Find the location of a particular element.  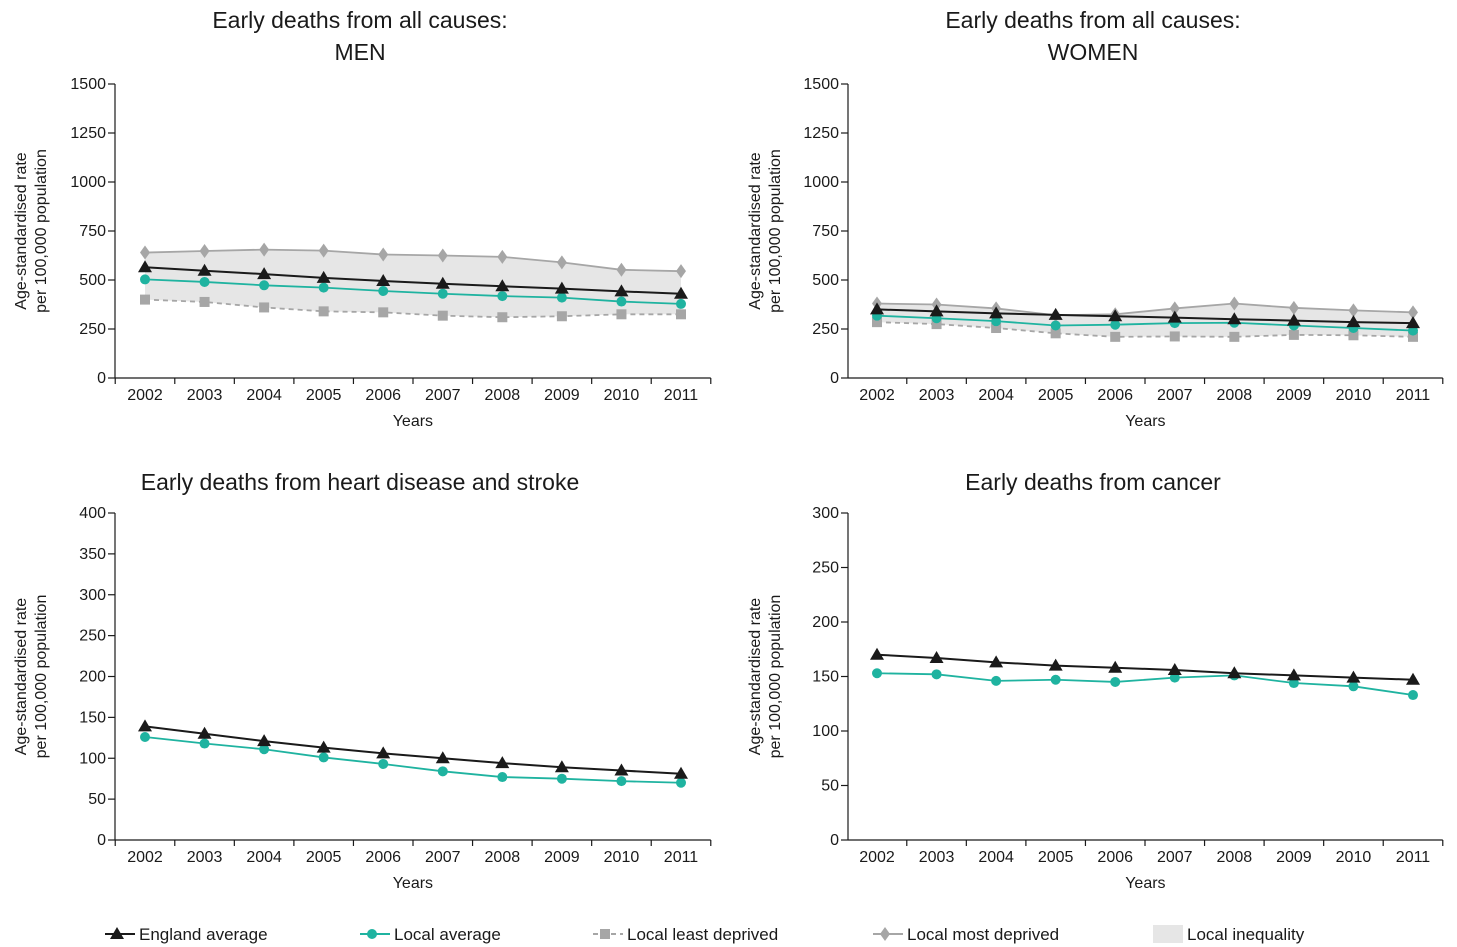

chart-title: Early deaths from cancer is located at coordinates (1093, 482).